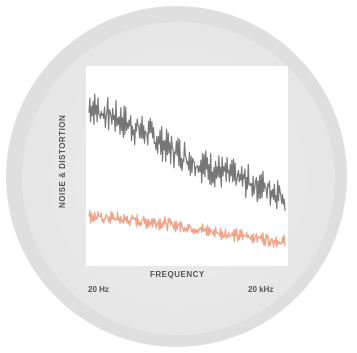  Describe the element at coordinates (187, 228) in the screenshot. I see `series-line-noise` at that location.